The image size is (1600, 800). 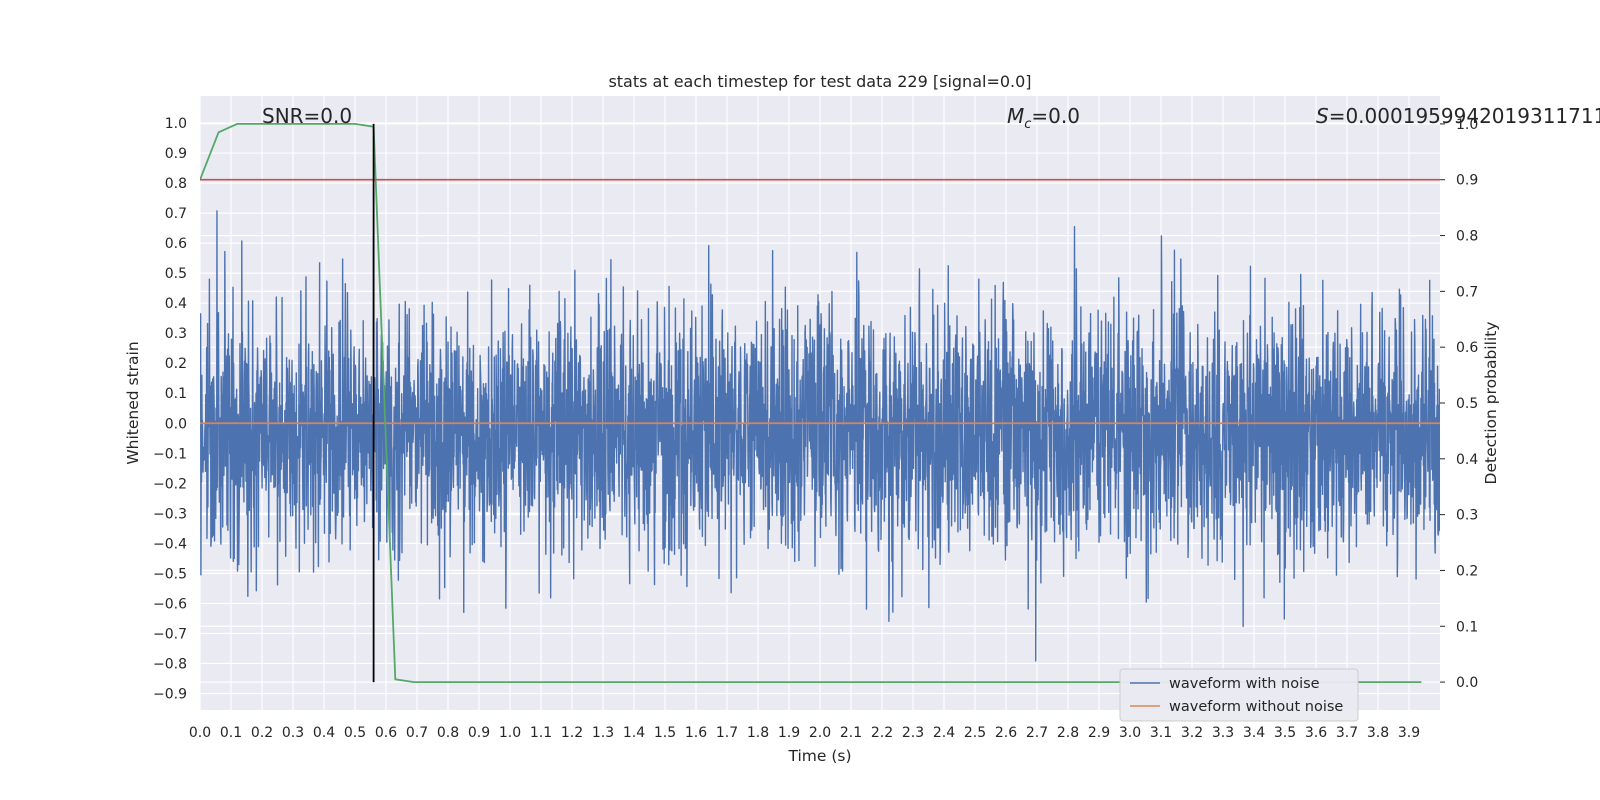 I want to click on legend-label-noise: waveform with noise, so click(x=1244, y=684).